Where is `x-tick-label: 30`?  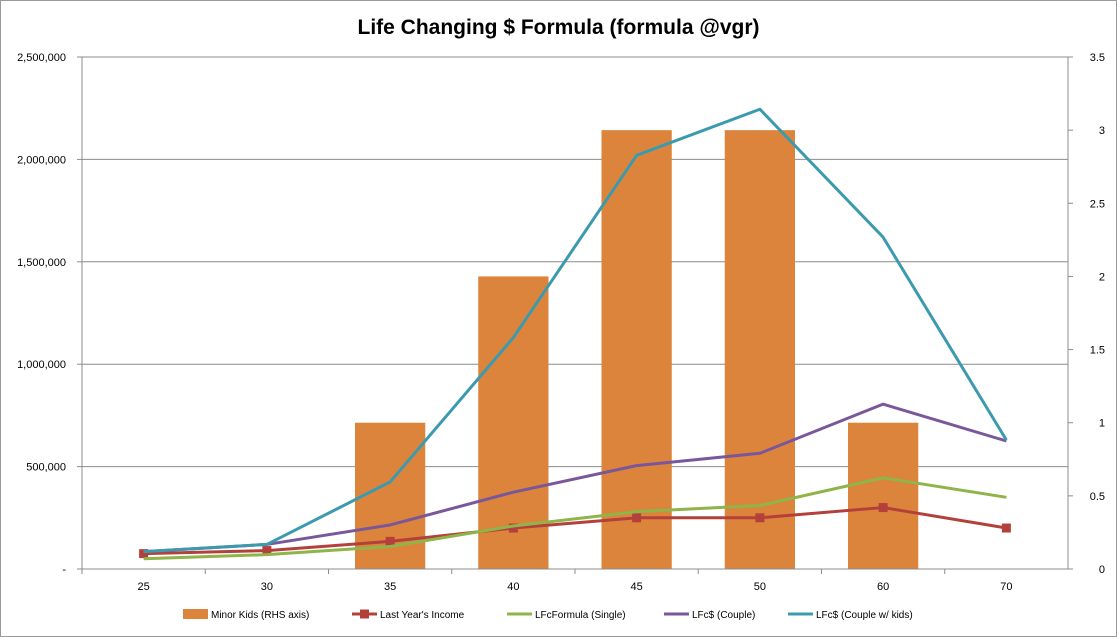
x-tick-label: 30 is located at coordinates (267, 587).